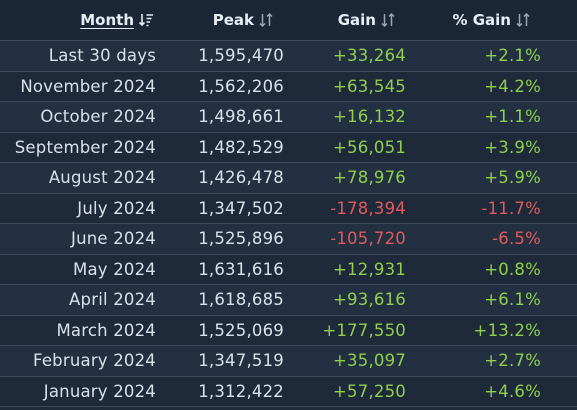 The height and width of the screenshot is (410, 577). Describe the element at coordinates (512, 117) in the screenshot. I see `pct-gain-cell: +1.1%` at that location.